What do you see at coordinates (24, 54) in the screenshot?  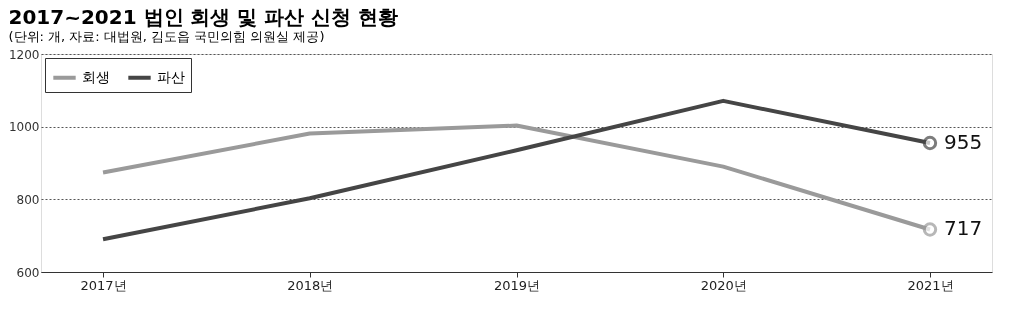 I see `y-tick-label: 1200` at bounding box center [24, 54].